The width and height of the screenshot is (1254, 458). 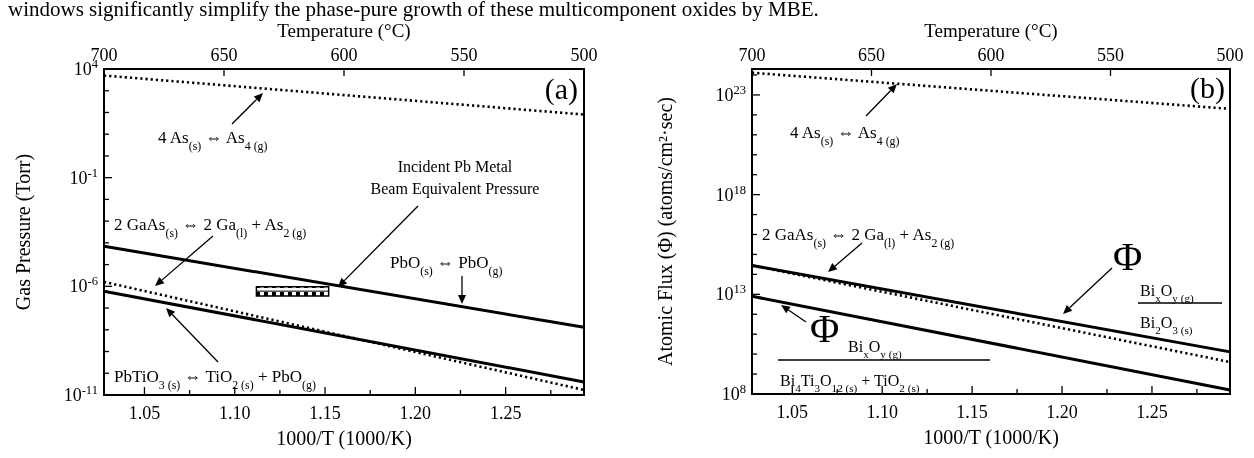 What do you see at coordinates (455, 178) in the screenshot?
I see `annotation: Incident Pb Metal Beam Equivalent Pressure` at bounding box center [455, 178].